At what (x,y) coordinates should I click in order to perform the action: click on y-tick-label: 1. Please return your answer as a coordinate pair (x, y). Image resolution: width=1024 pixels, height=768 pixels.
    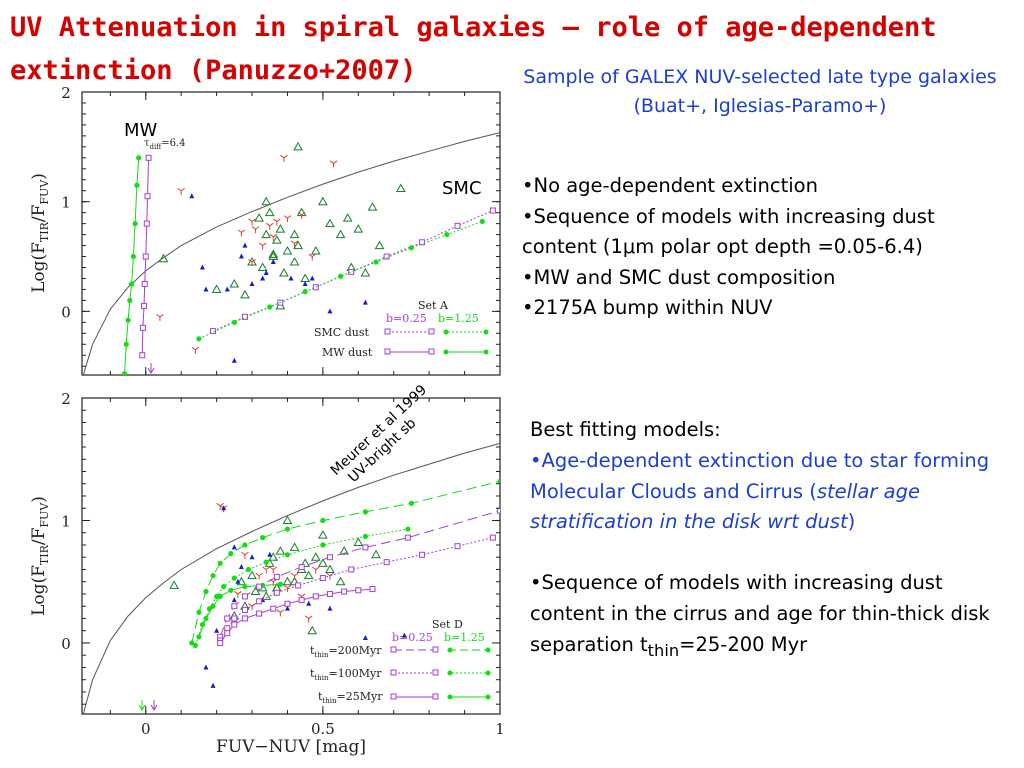
    Looking at the image, I should click on (66, 203).